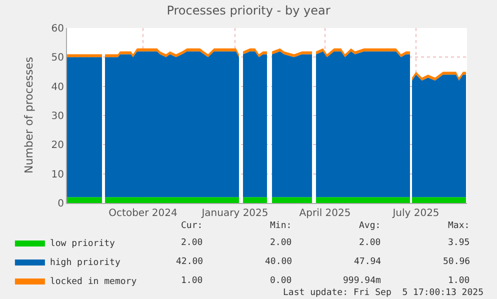 This screenshot has height=299, width=497. Describe the element at coordinates (57, 87) in the screenshot. I see `y-tick-label: 40` at that location.